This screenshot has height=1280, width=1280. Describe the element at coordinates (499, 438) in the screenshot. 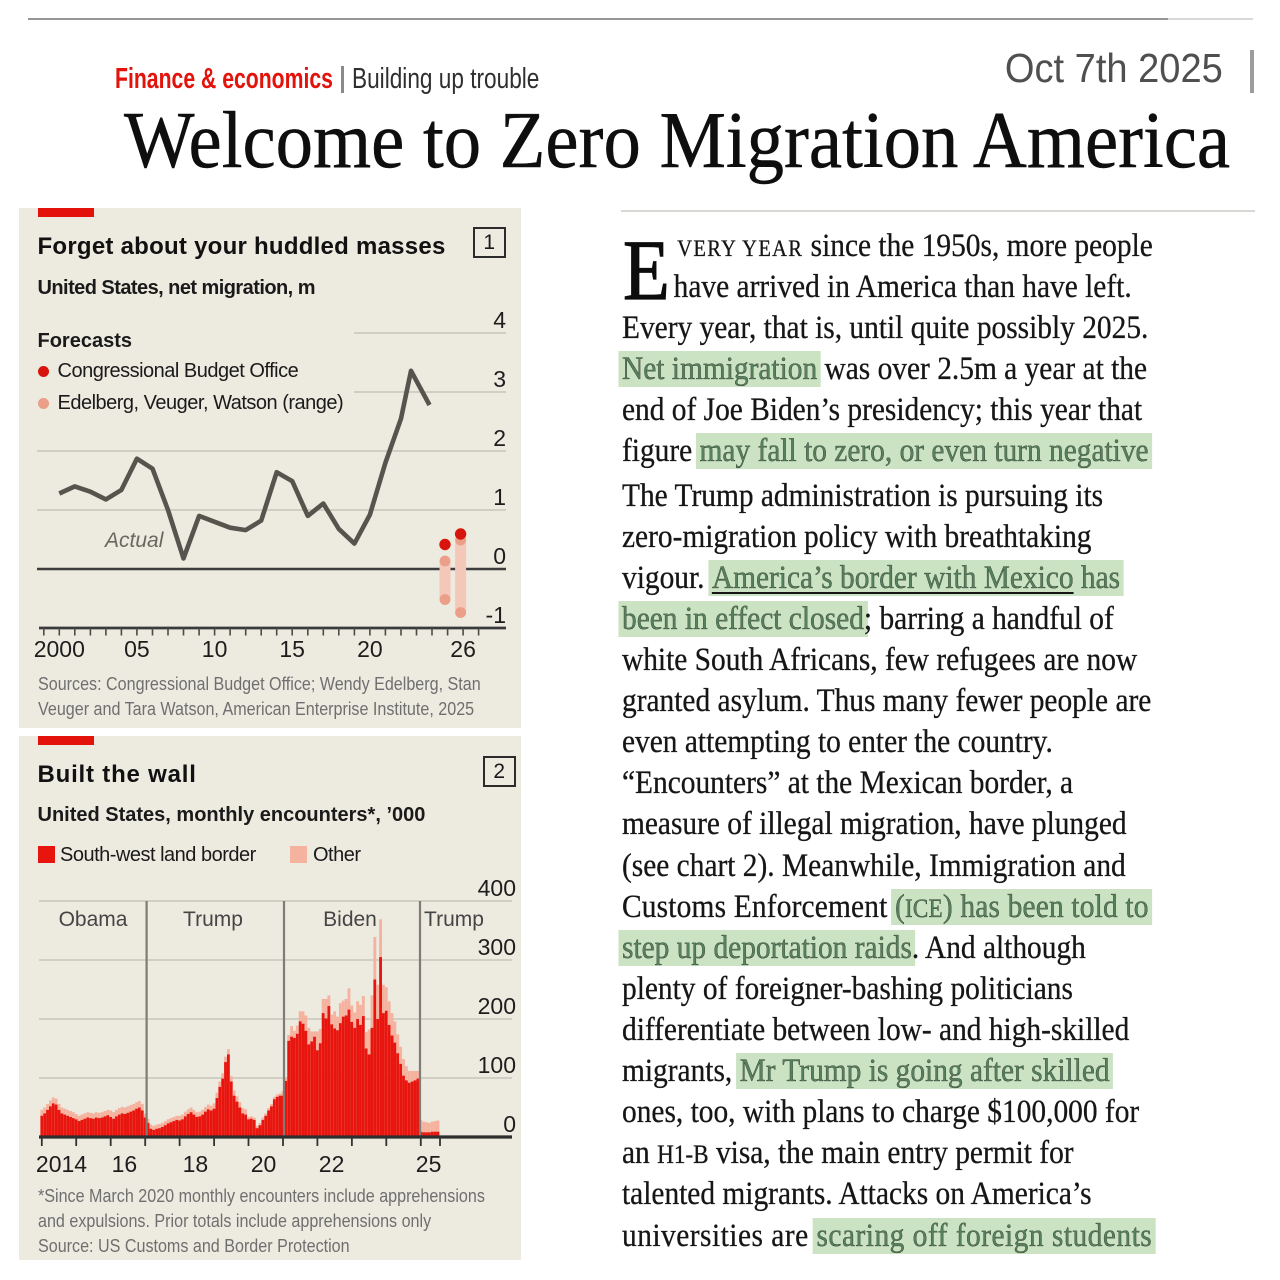

I see `svg-text: 2` at that location.